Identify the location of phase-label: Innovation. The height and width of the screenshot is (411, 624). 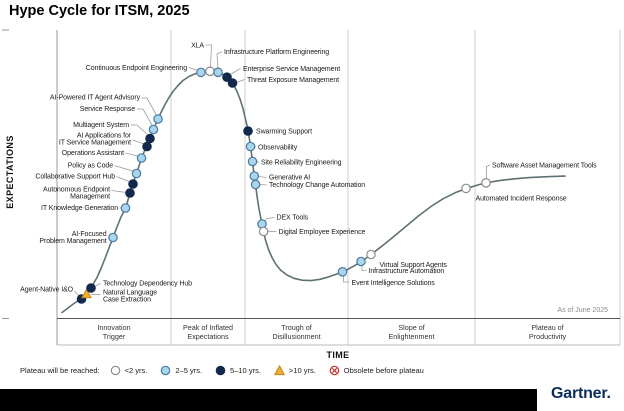
(113, 327).